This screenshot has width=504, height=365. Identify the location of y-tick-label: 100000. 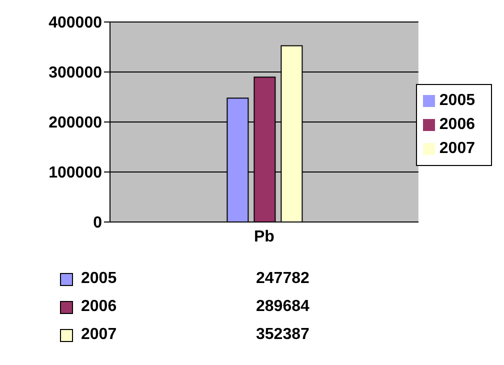
(75, 173).